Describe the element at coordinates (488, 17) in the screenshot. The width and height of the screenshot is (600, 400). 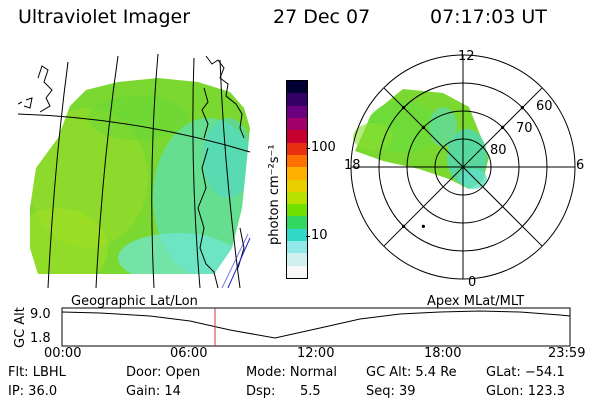
I see `time-label: 07:17:03 UT` at that location.